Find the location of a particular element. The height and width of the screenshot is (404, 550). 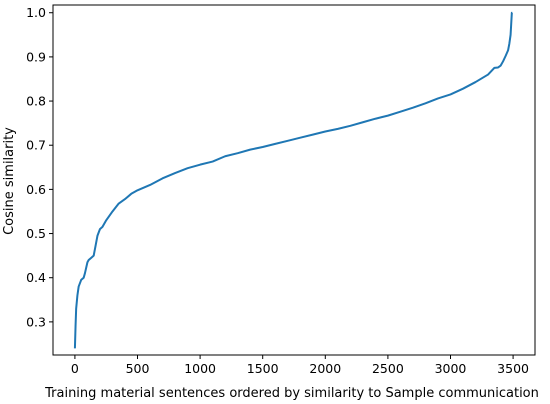

x-tick-label: 0 is located at coordinates (75, 368).